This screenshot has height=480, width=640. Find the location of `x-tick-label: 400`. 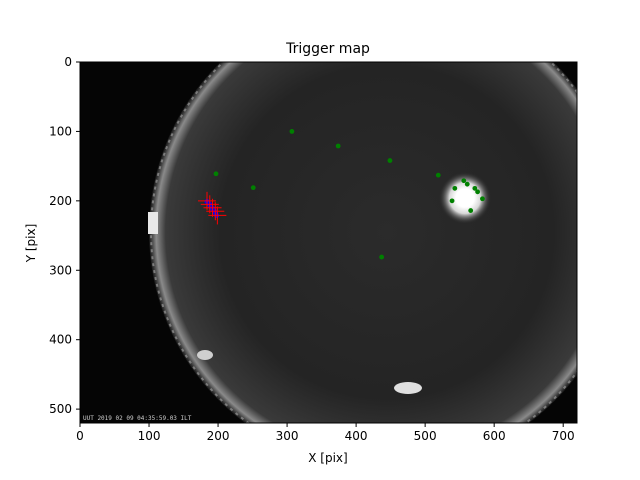

x-tick-label: 400 is located at coordinates (356, 436).